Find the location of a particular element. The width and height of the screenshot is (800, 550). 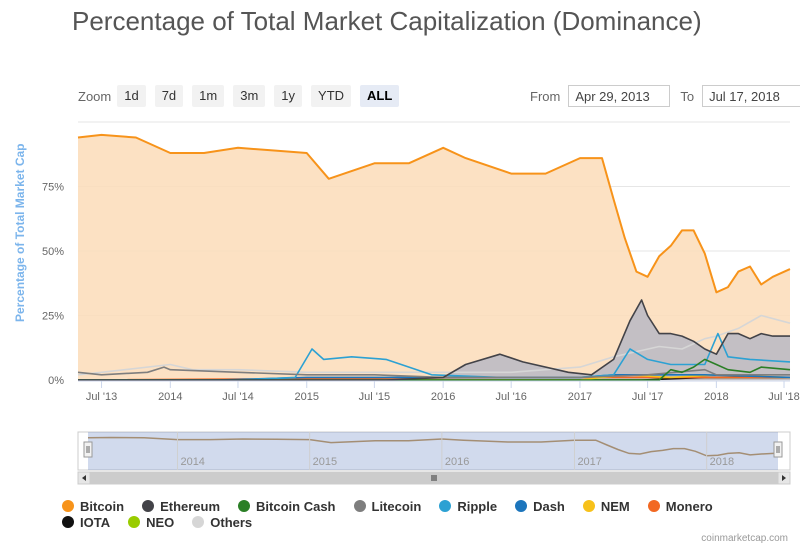

legend-label: Ethereum is located at coordinates (190, 506).